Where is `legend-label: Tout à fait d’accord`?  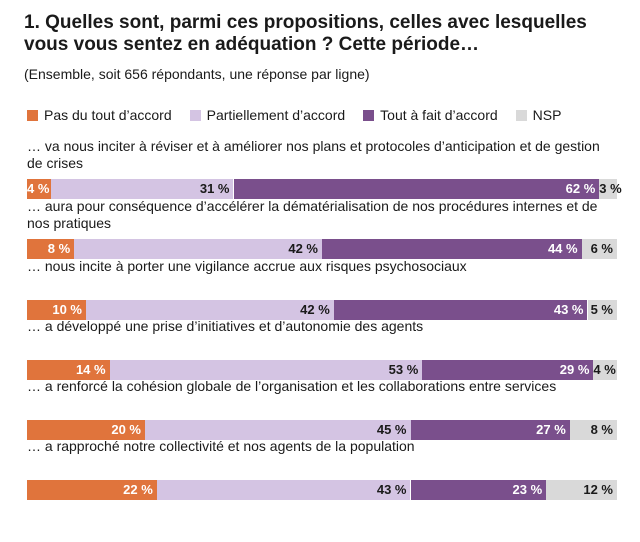 legend-label: Tout à fait d’accord is located at coordinates (439, 115).